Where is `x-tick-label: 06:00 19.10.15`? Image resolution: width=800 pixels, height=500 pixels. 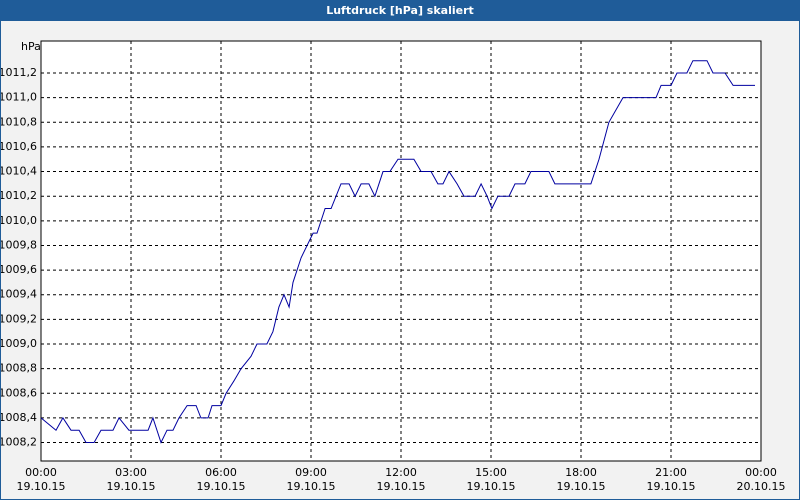
x-tick-label: 06:00 19.10.15 is located at coordinates (221, 479).